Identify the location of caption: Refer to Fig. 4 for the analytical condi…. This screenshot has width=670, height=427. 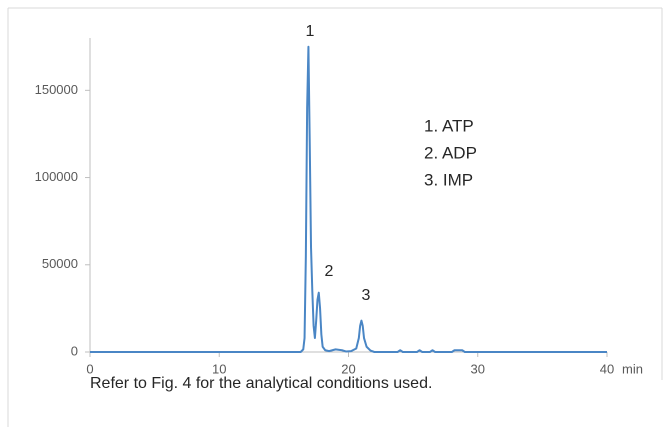
(261, 383).